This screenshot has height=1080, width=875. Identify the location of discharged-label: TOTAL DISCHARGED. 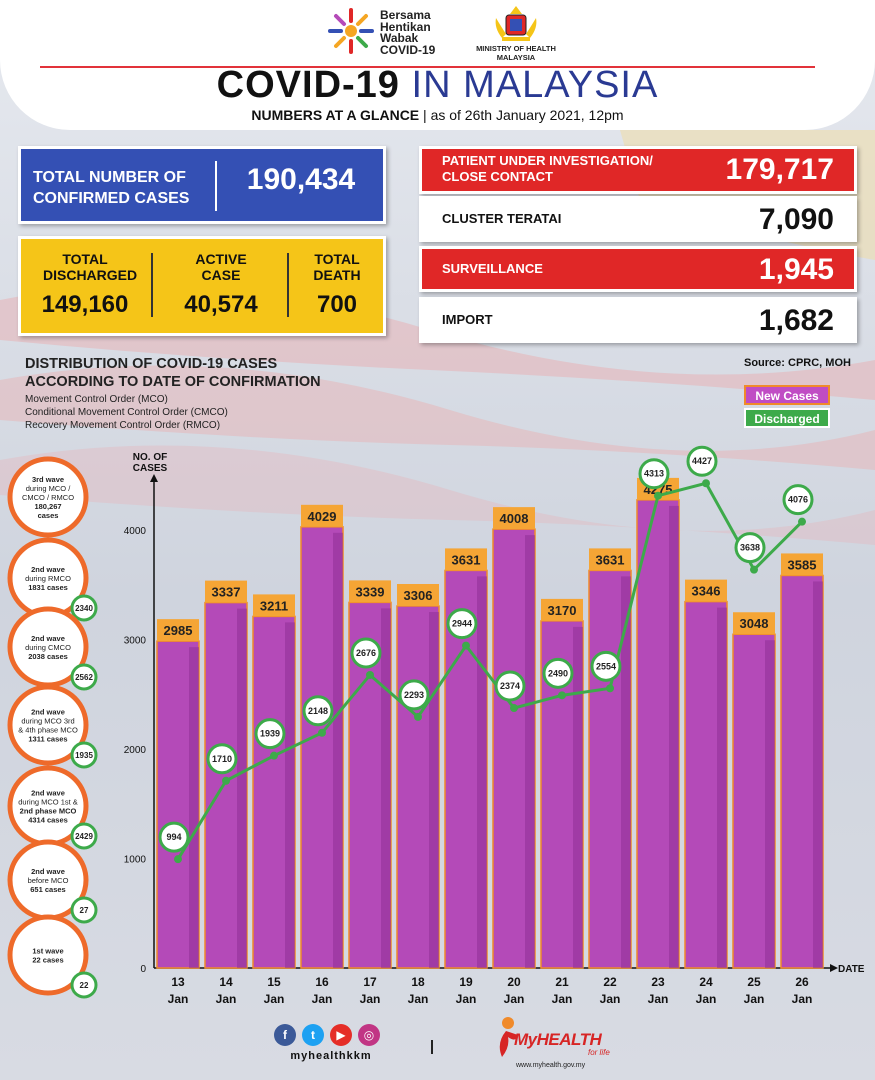
(90, 267).